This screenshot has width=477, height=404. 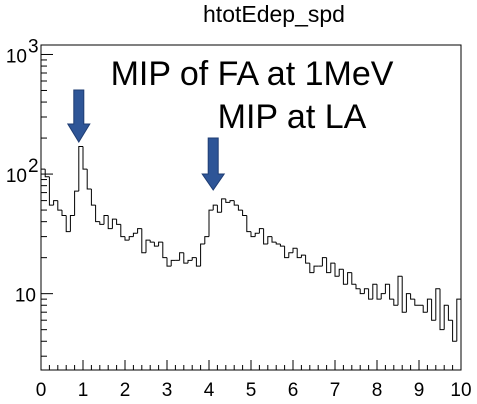 I want to click on x-tick-label: 6, so click(x=293, y=390).